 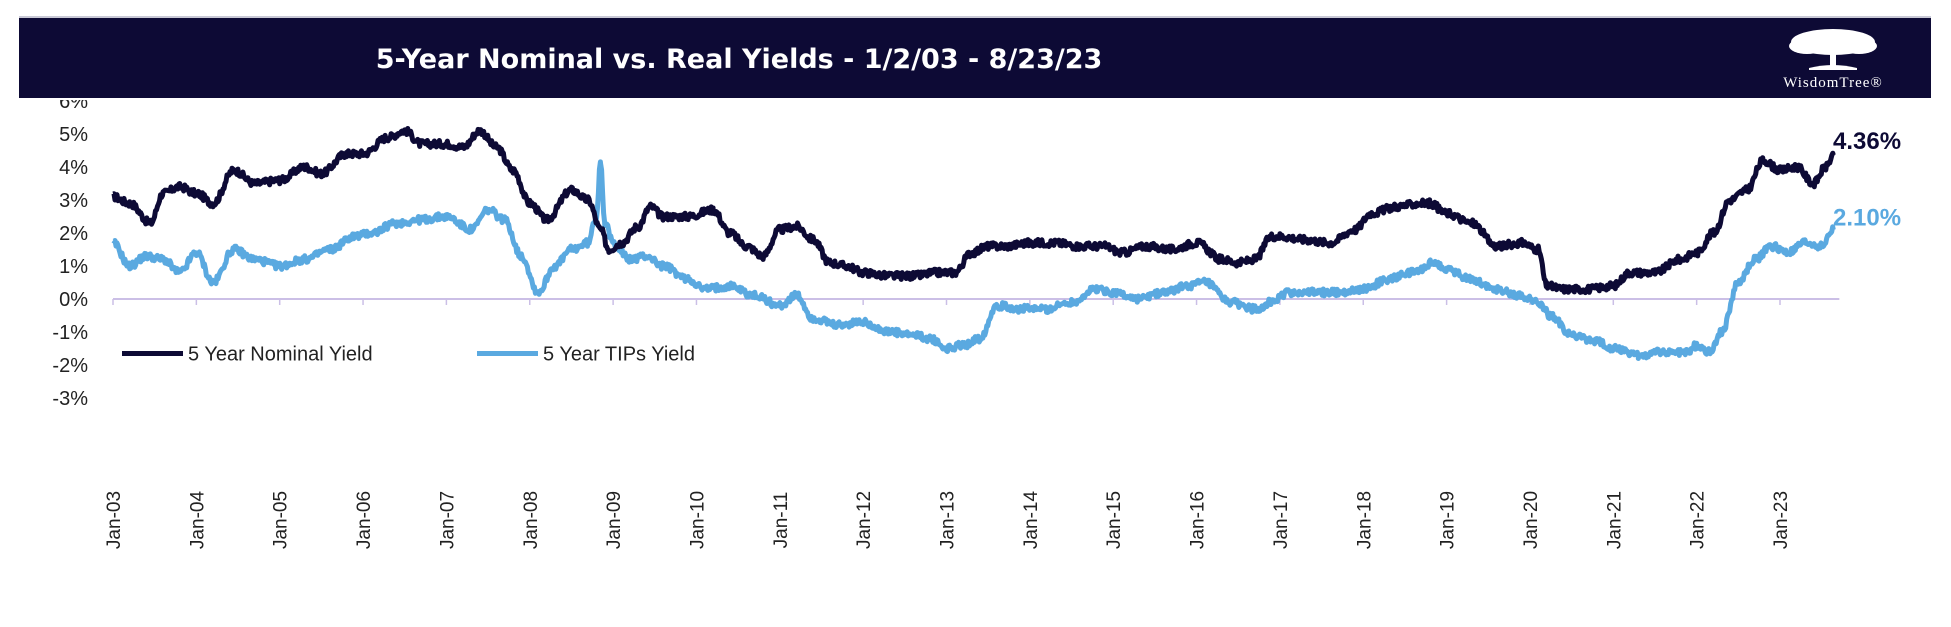 What do you see at coordinates (864, 520) in the screenshot?
I see `x-tick-label: Jan-12` at bounding box center [864, 520].